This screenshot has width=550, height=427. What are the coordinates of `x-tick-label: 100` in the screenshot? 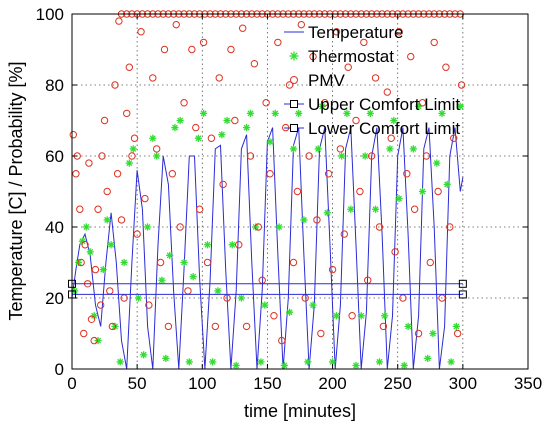 It's located at (202, 383).